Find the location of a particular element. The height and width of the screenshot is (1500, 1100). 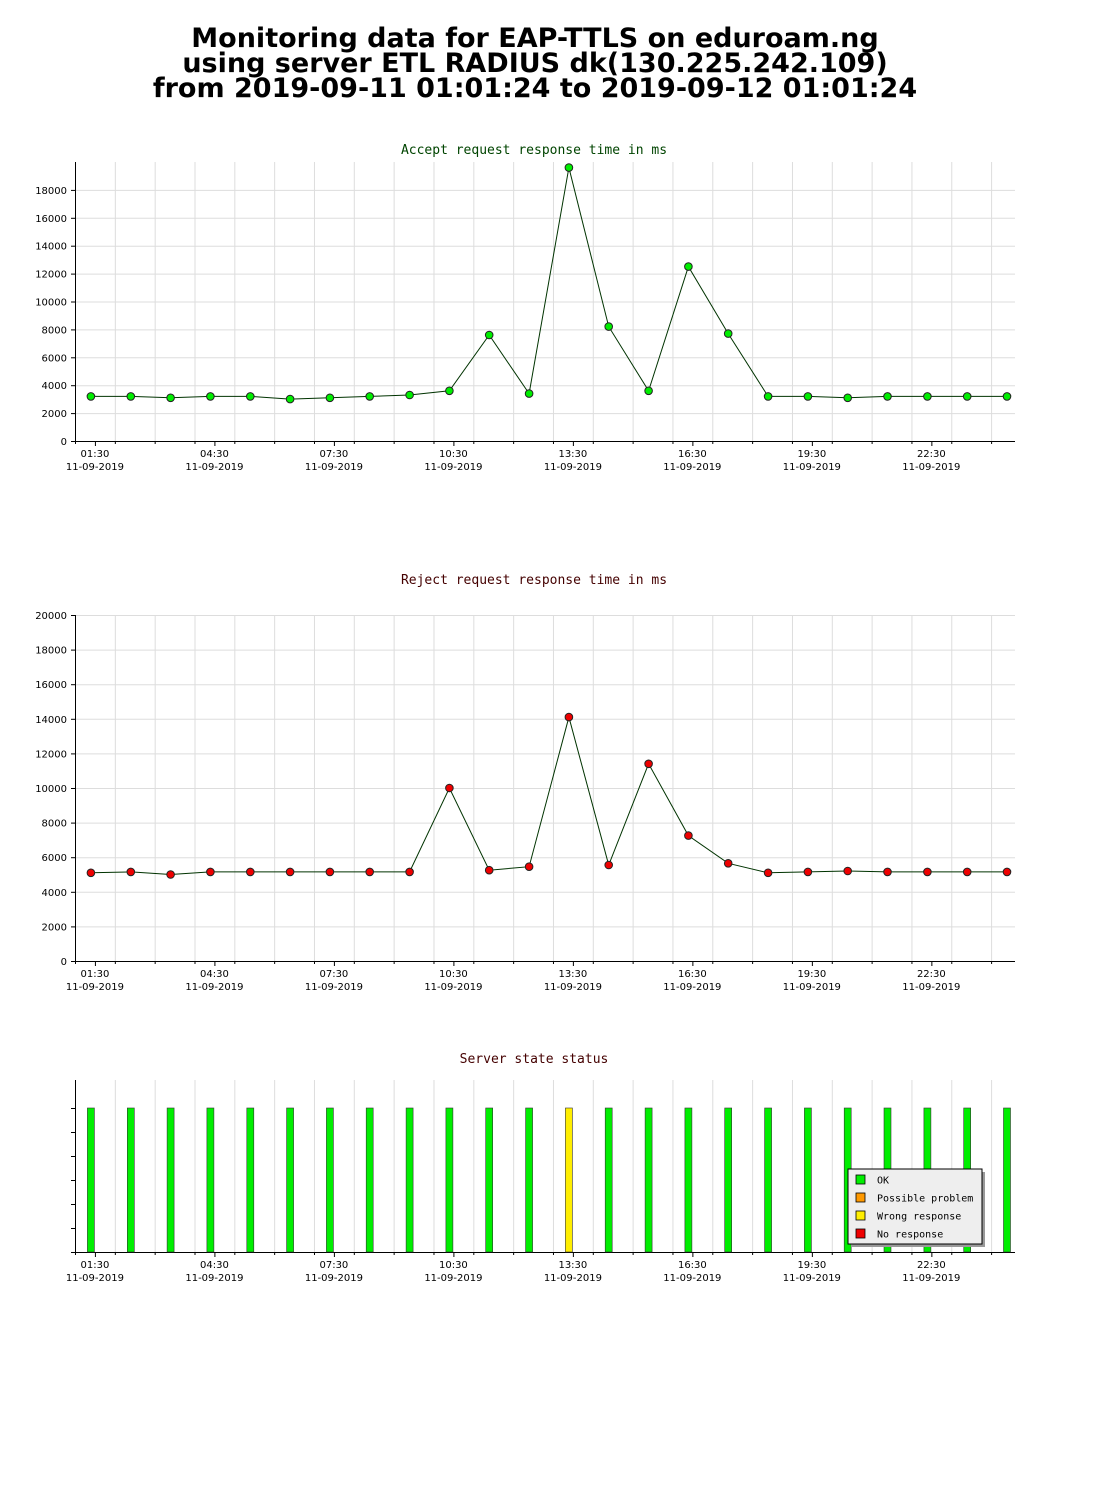

legend-label-ok: OK is located at coordinates (883, 1181).